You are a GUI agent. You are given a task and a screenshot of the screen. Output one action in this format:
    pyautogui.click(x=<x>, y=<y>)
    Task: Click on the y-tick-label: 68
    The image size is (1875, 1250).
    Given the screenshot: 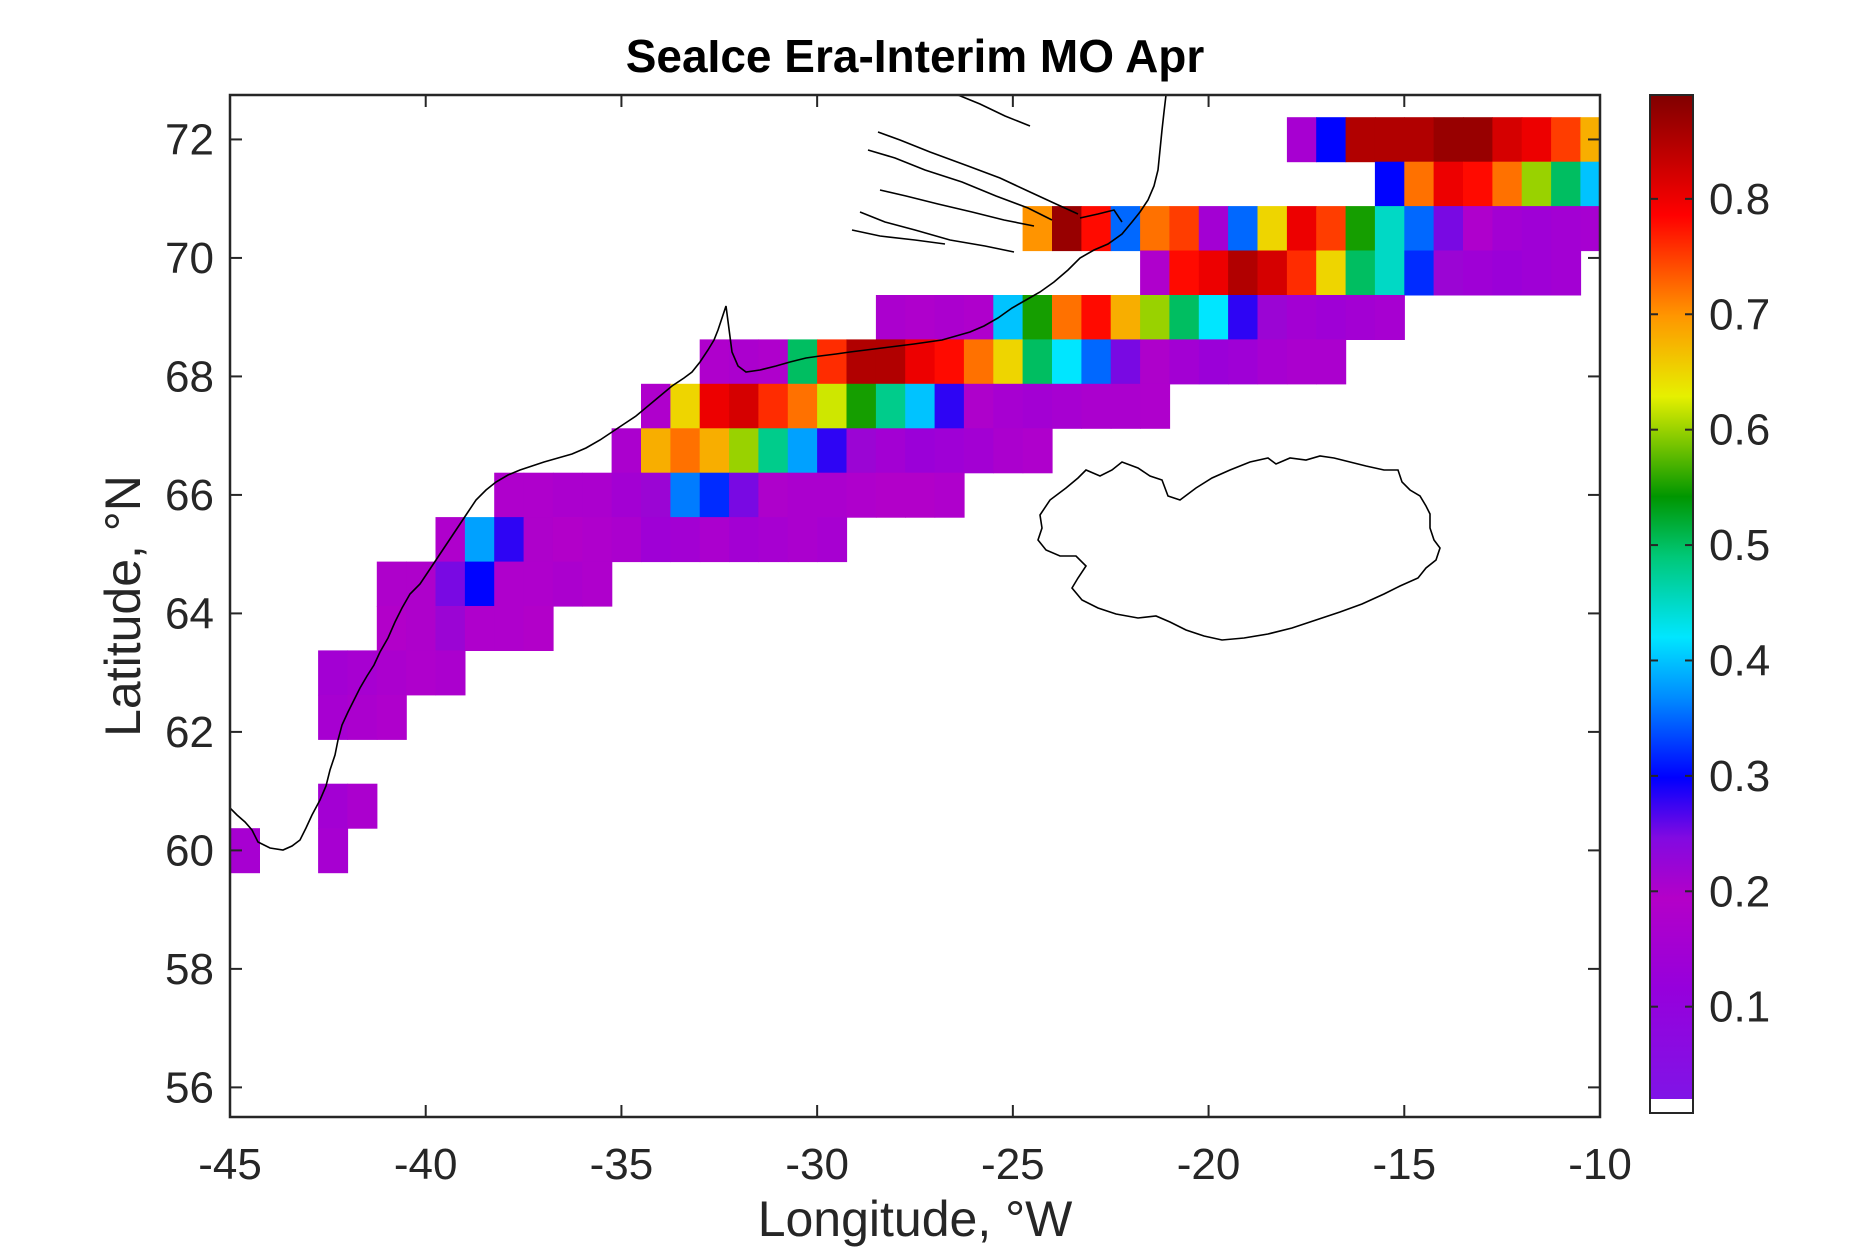 What is the action you would take?
    pyautogui.click(x=189, y=376)
    